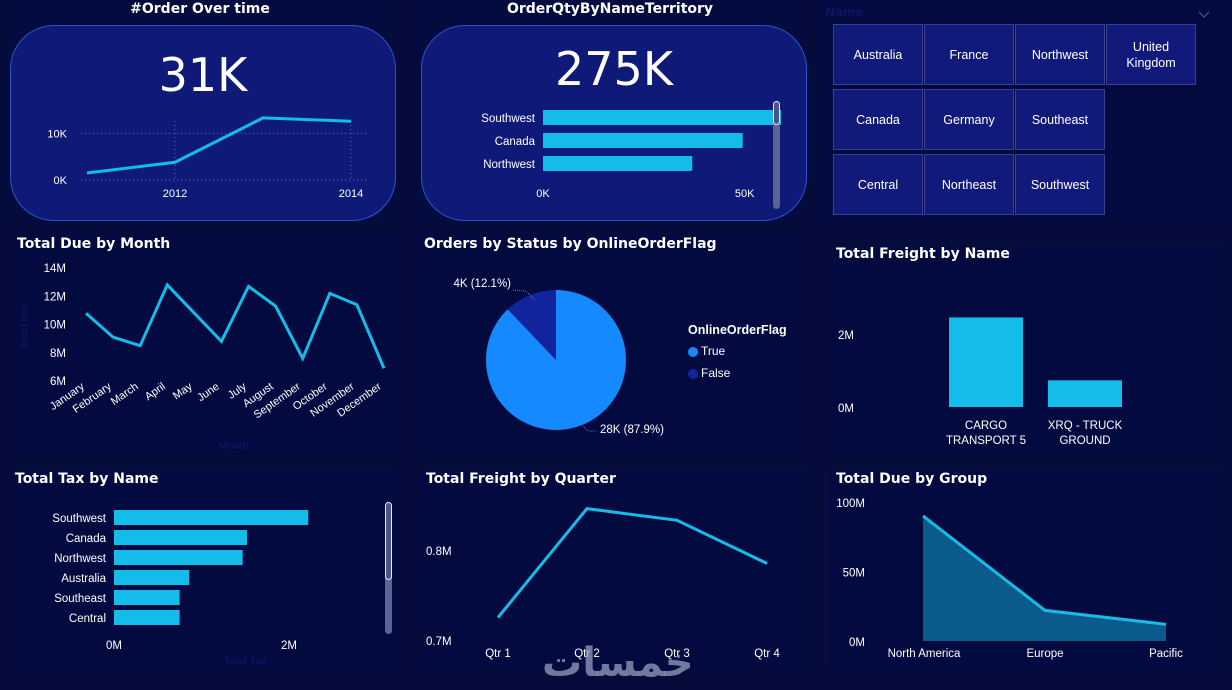 The width and height of the screenshot is (1232, 690). I want to click on y-tick-label: 0.7M, so click(439, 642).